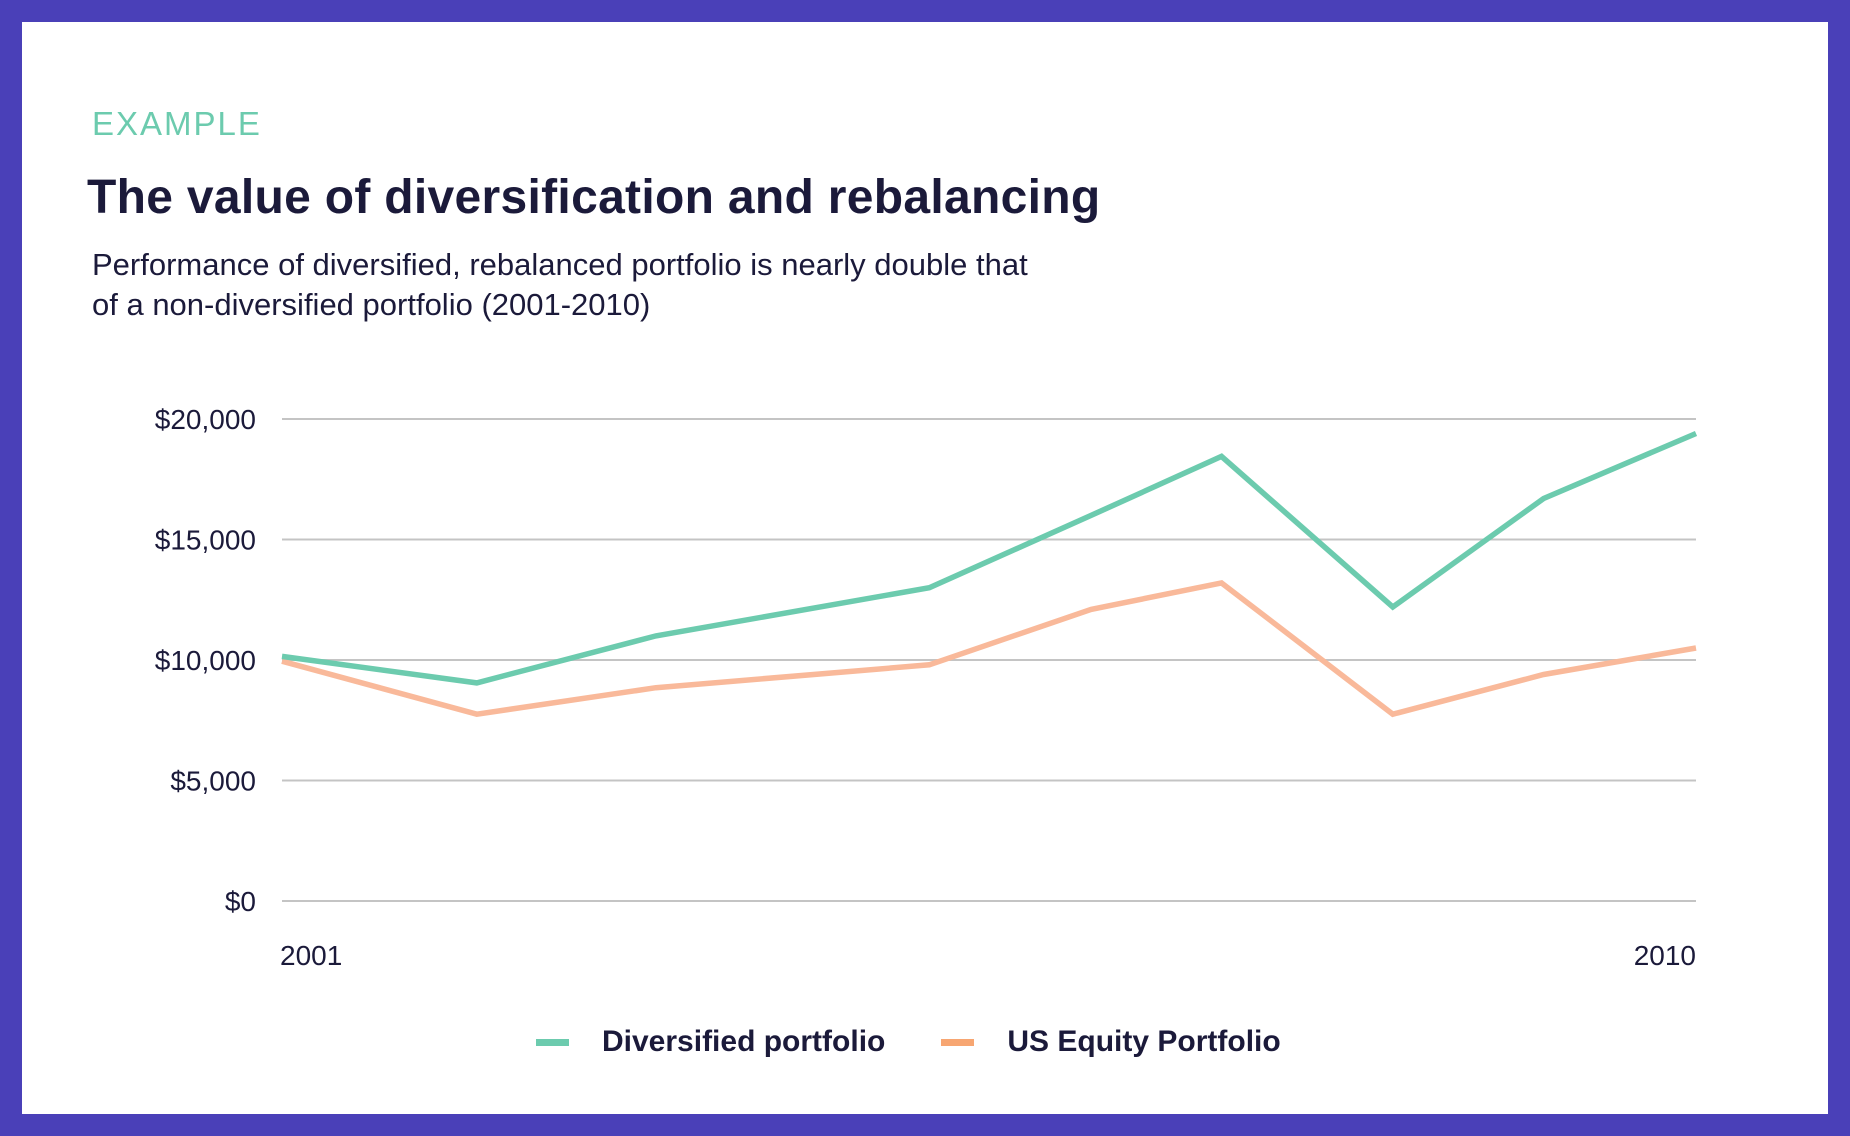 The width and height of the screenshot is (1850, 1136). I want to click on y-axis-ticks: $0 $5,000 $10,000 $15,000 $20,000, so click(205, 660).